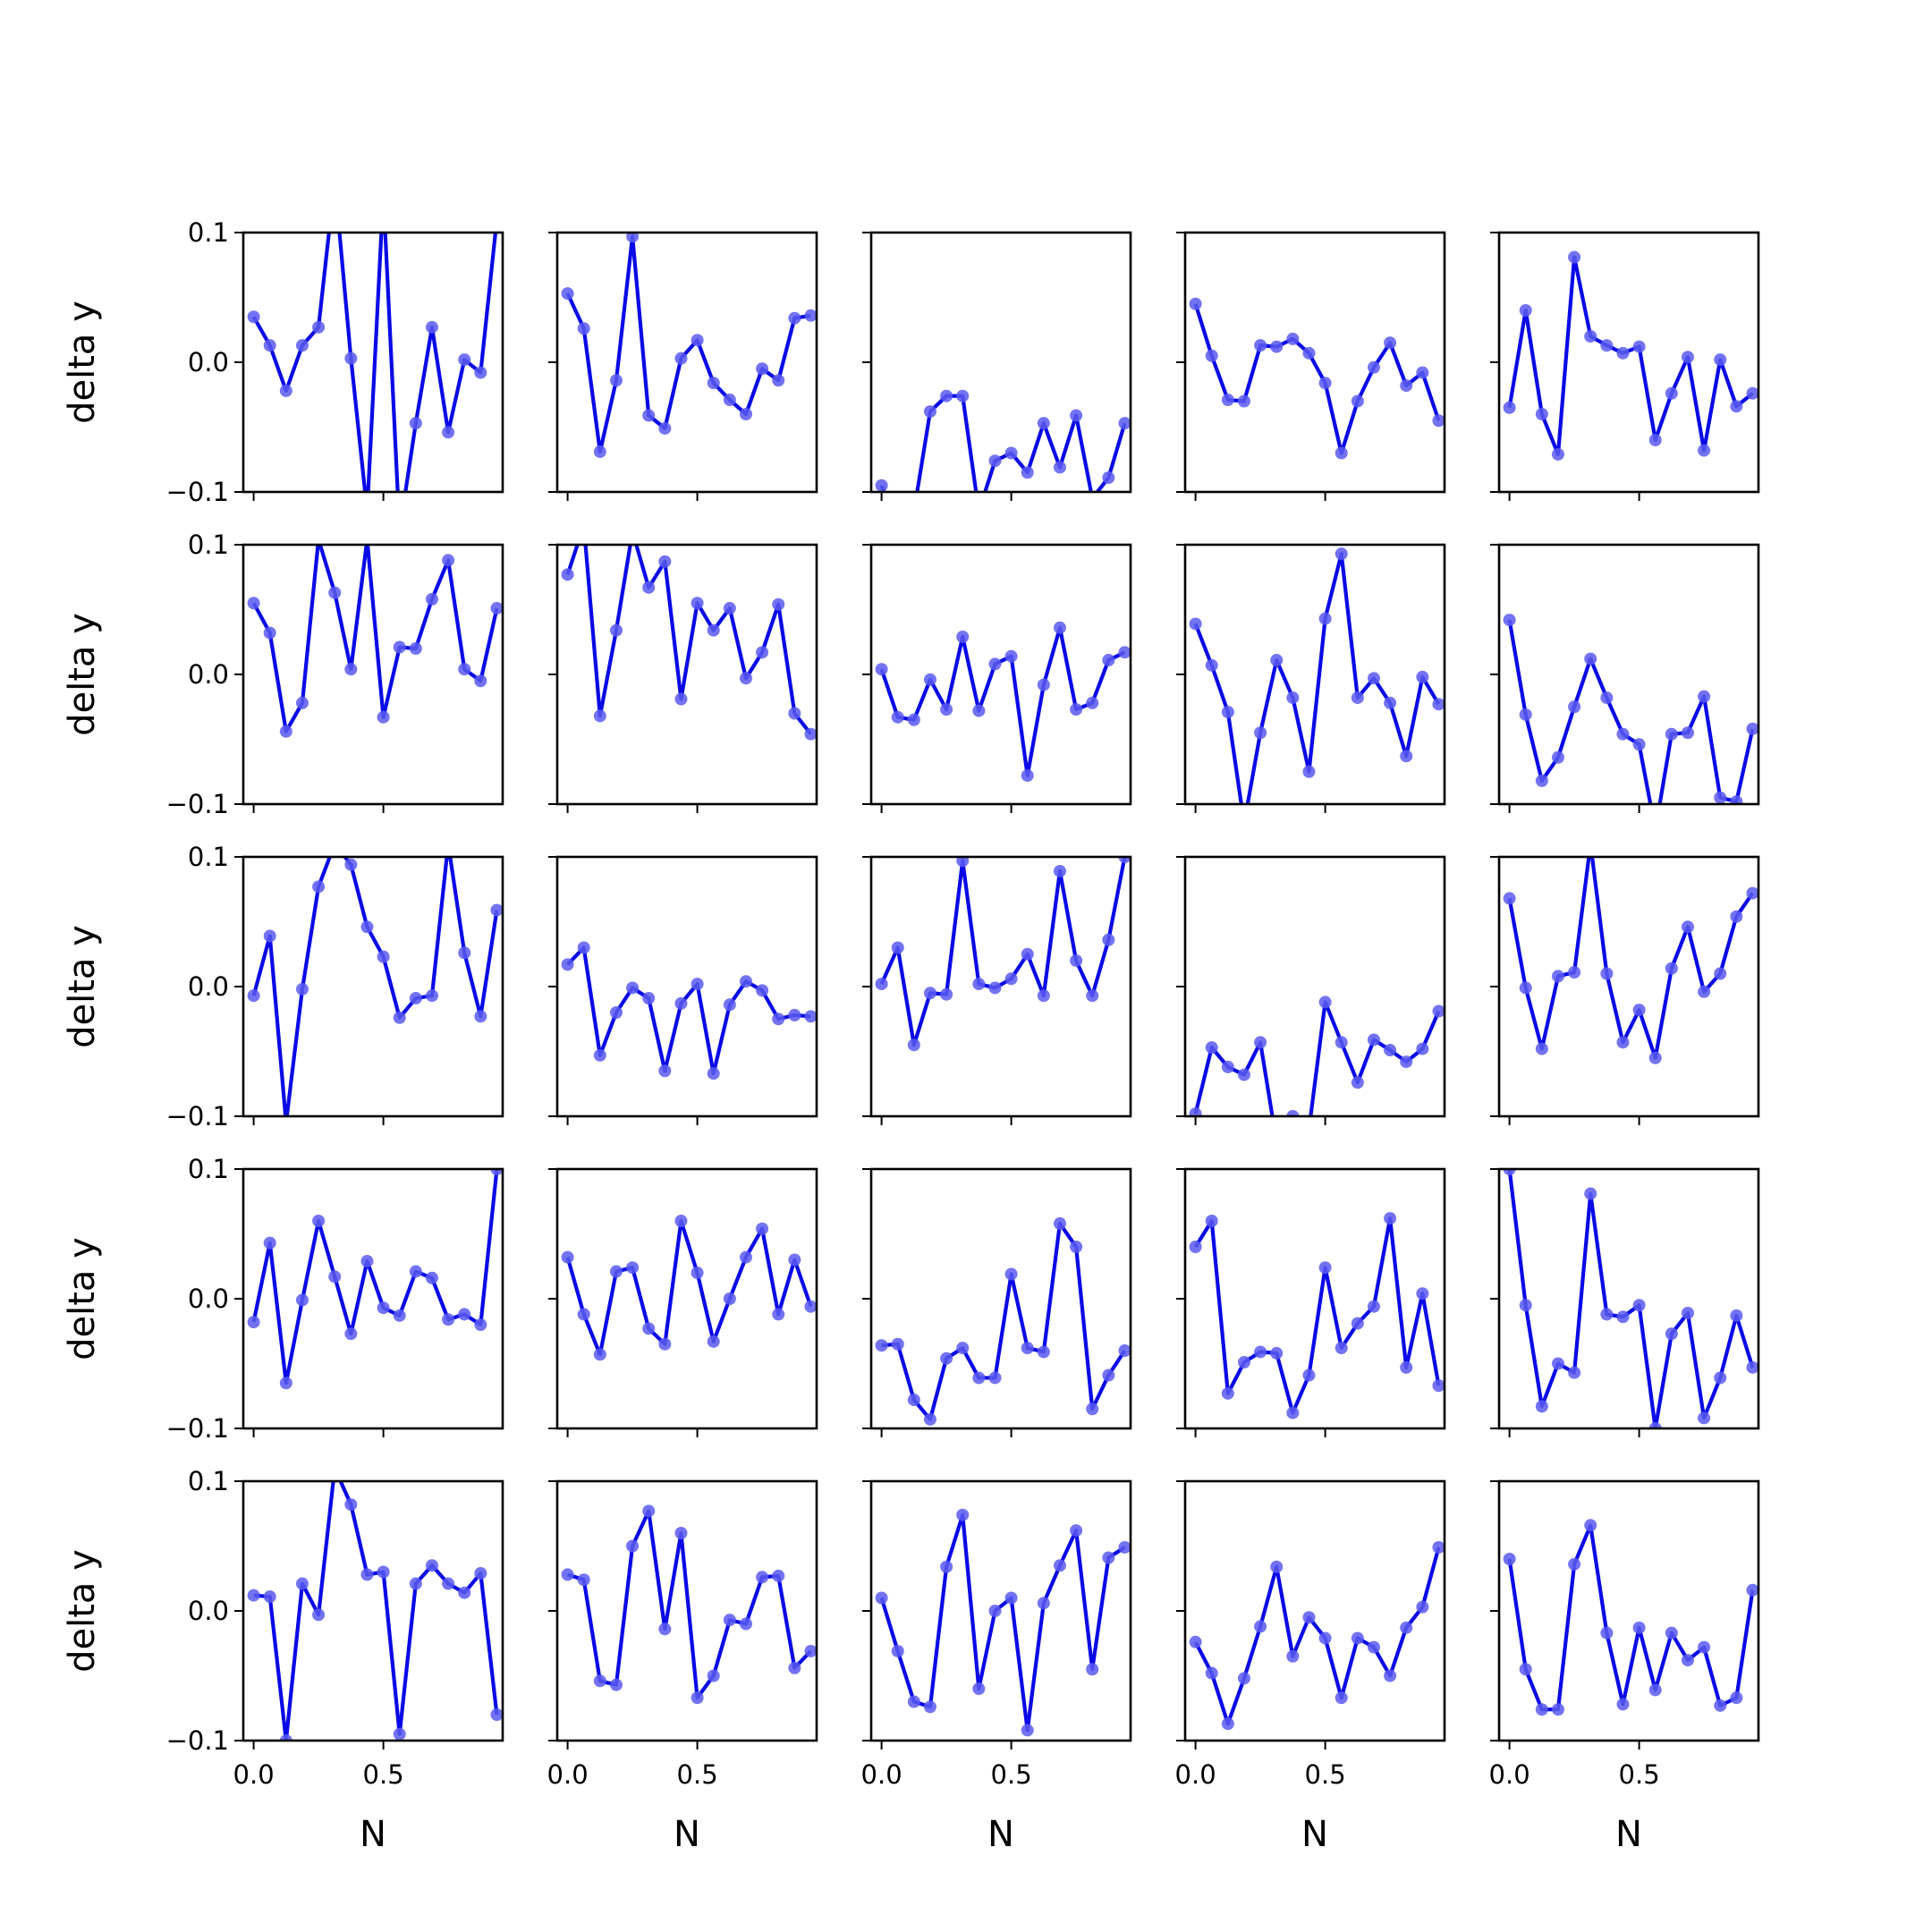  I want to click on panel-r3-c3, so click(997, 990).